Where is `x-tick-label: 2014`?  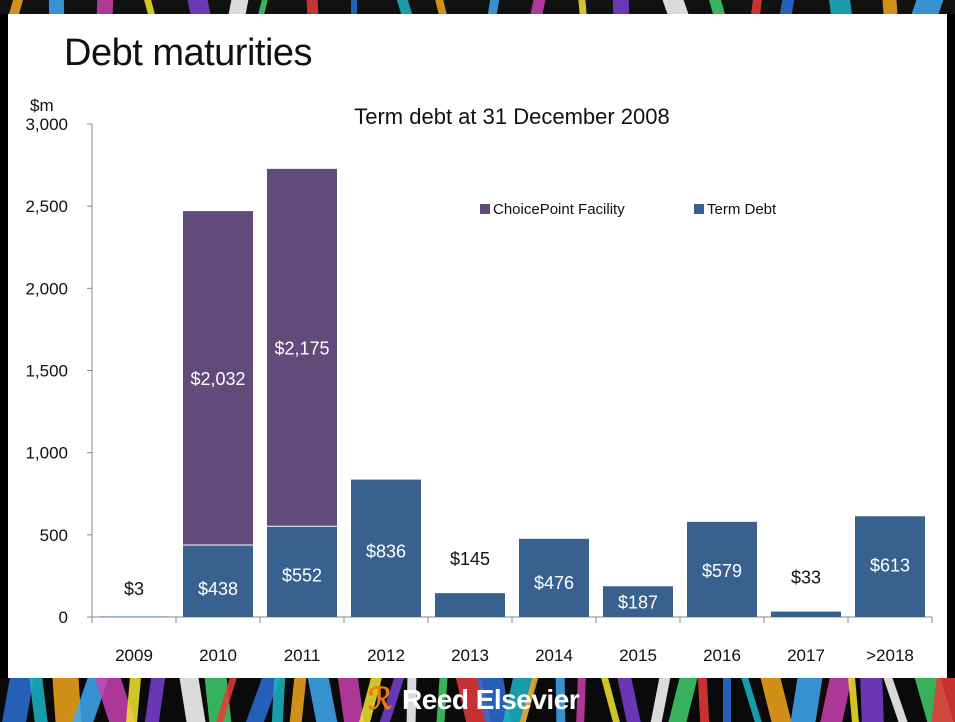 x-tick-label: 2014 is located at coordinates (554, 655).